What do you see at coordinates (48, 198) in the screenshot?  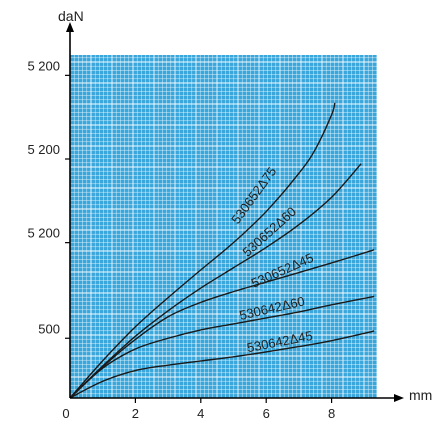 I see `y-ticks: 500 5 200 5 200 5 200` at bounding box center [48, 198].